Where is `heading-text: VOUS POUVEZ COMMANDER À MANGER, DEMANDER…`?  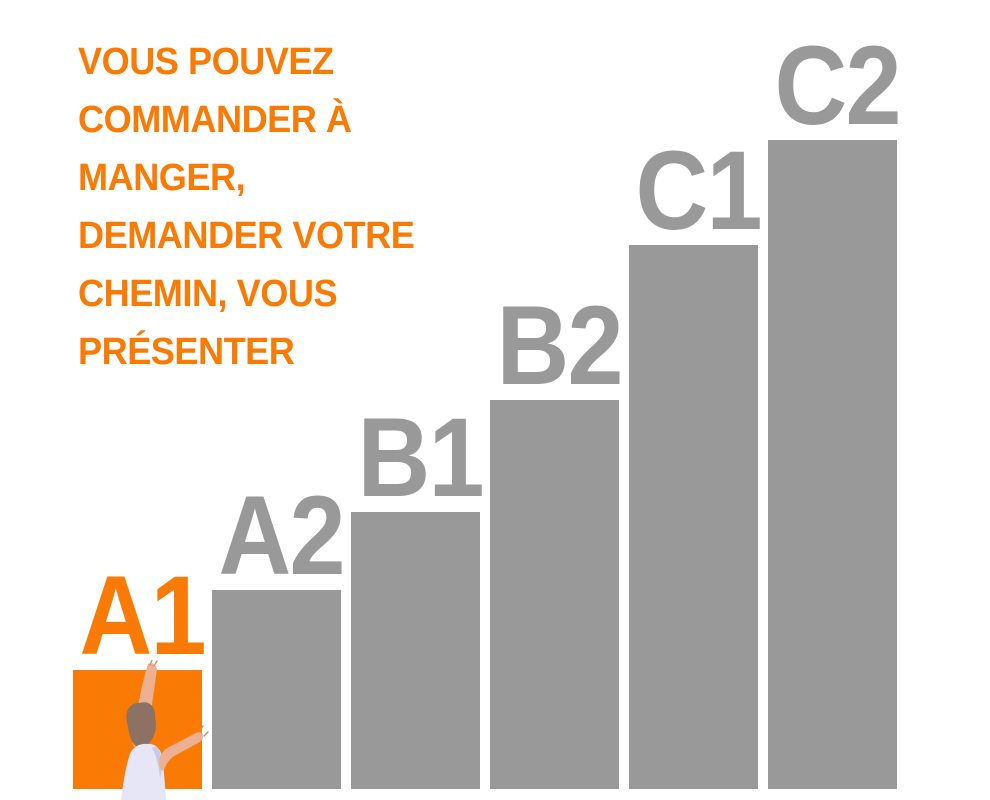 heading-text: VOUS POUVEZ COMMANDER À MANGER, DEMANDER… is located at coordinates (246, 207).